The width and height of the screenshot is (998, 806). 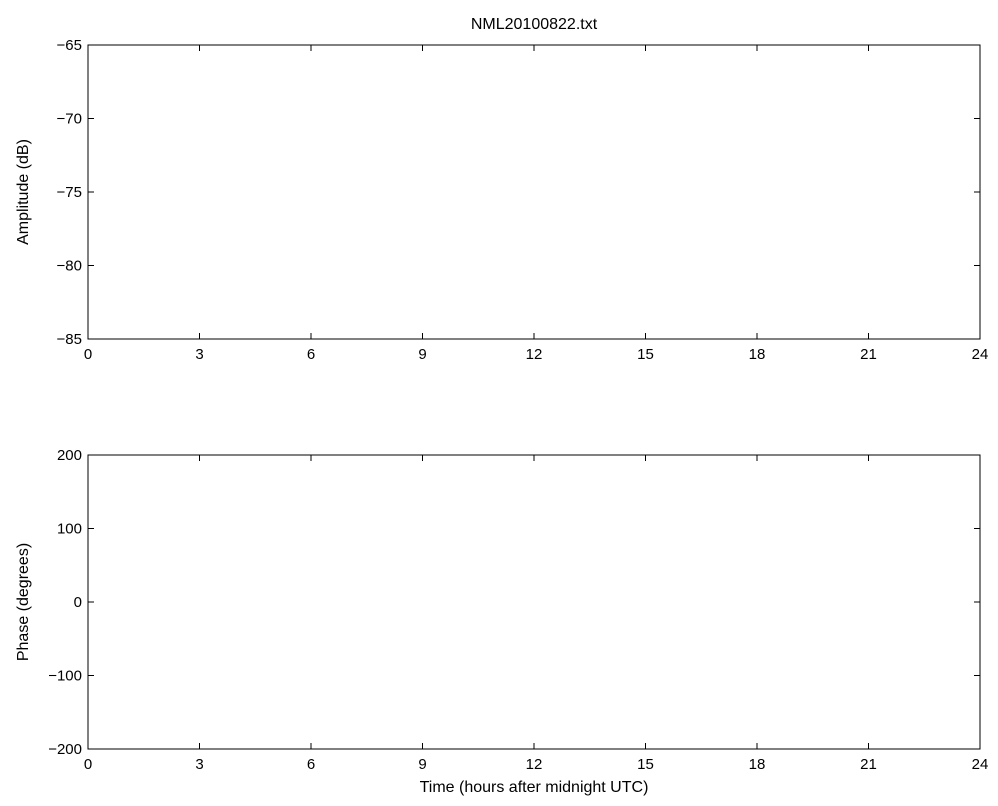 I want to click on amplitude-y-tick-label: −80, so click(x=69, y=266).